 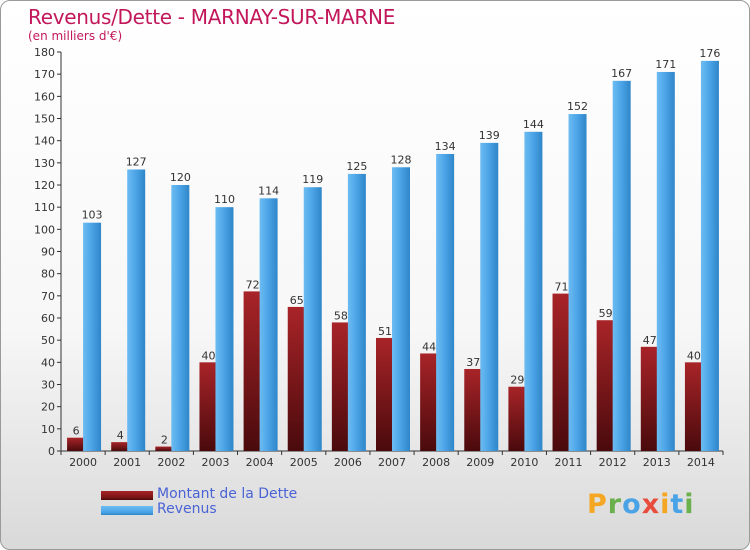 What do you see at coordinates (48, 362) in the screenshot?
I see `y-tick-label: 40` at bounding box center [48, 362].